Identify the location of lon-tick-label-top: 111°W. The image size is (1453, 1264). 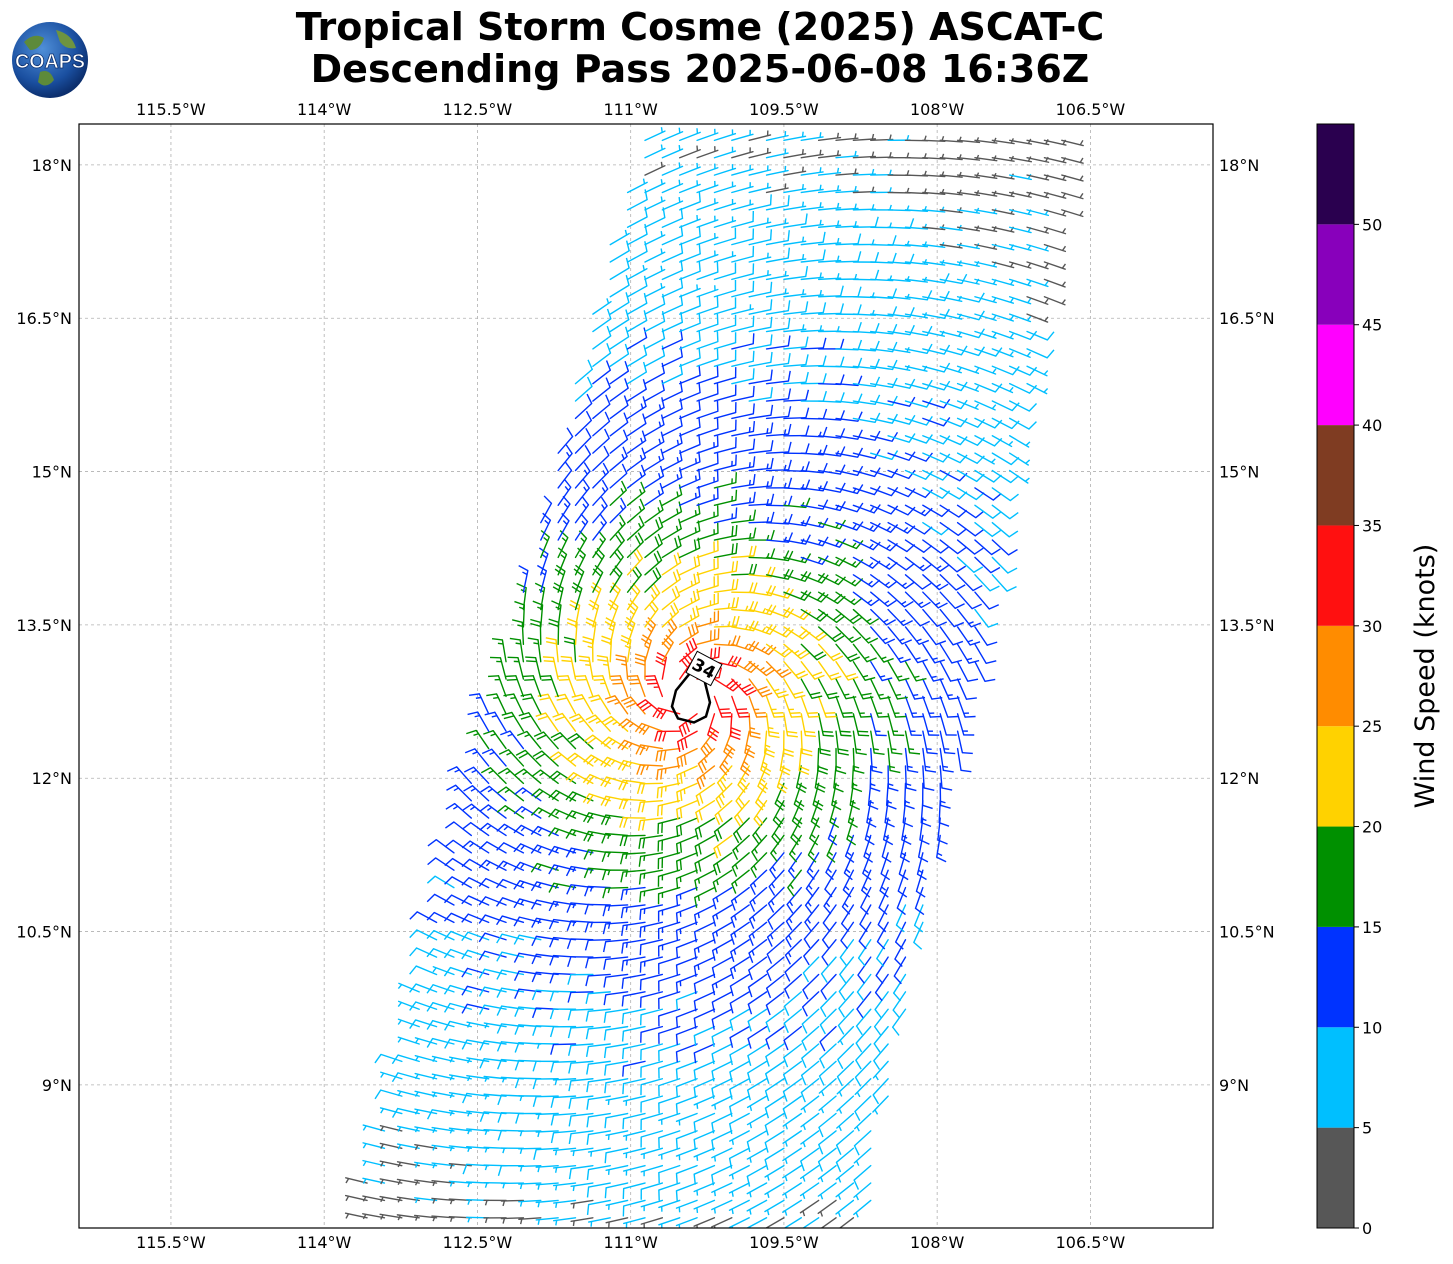
(630, 109).